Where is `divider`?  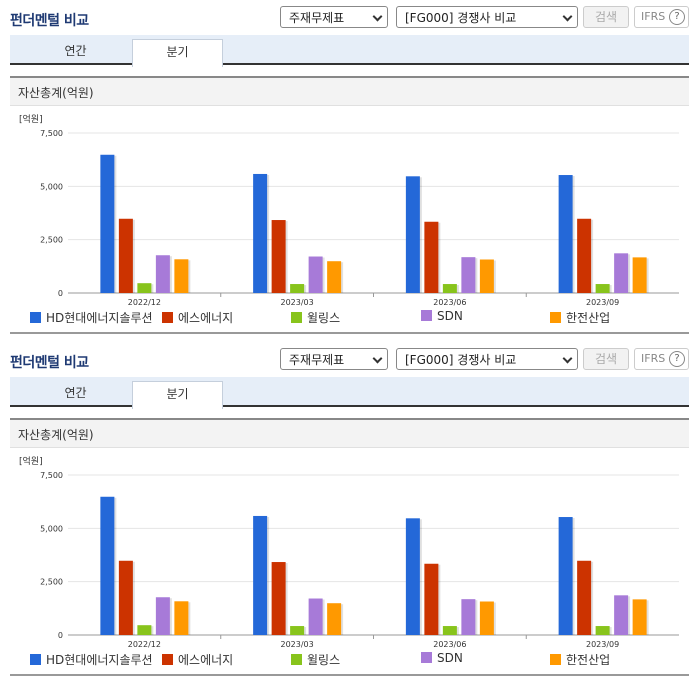 divider is located at coordinates (349, 333).